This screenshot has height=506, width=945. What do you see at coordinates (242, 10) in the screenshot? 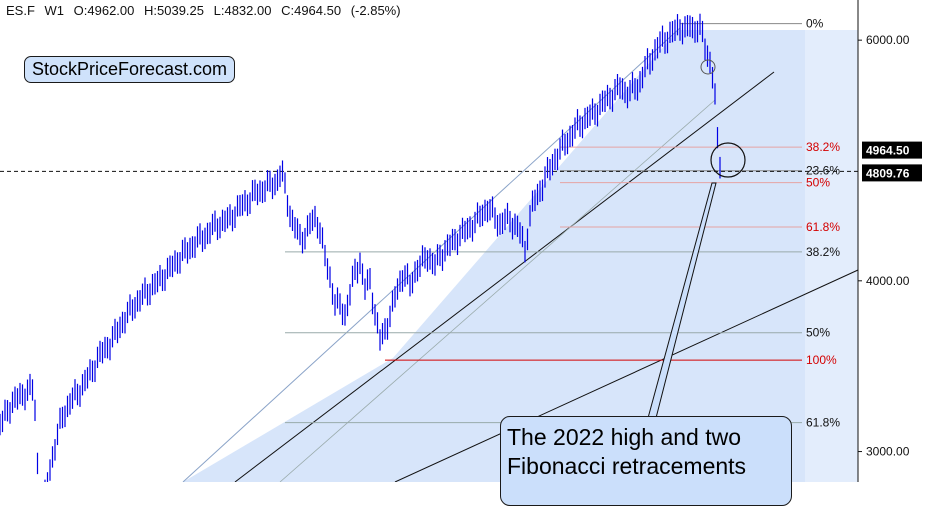
I see `low-value: L:4832.00` at bounding box center [242, 10].